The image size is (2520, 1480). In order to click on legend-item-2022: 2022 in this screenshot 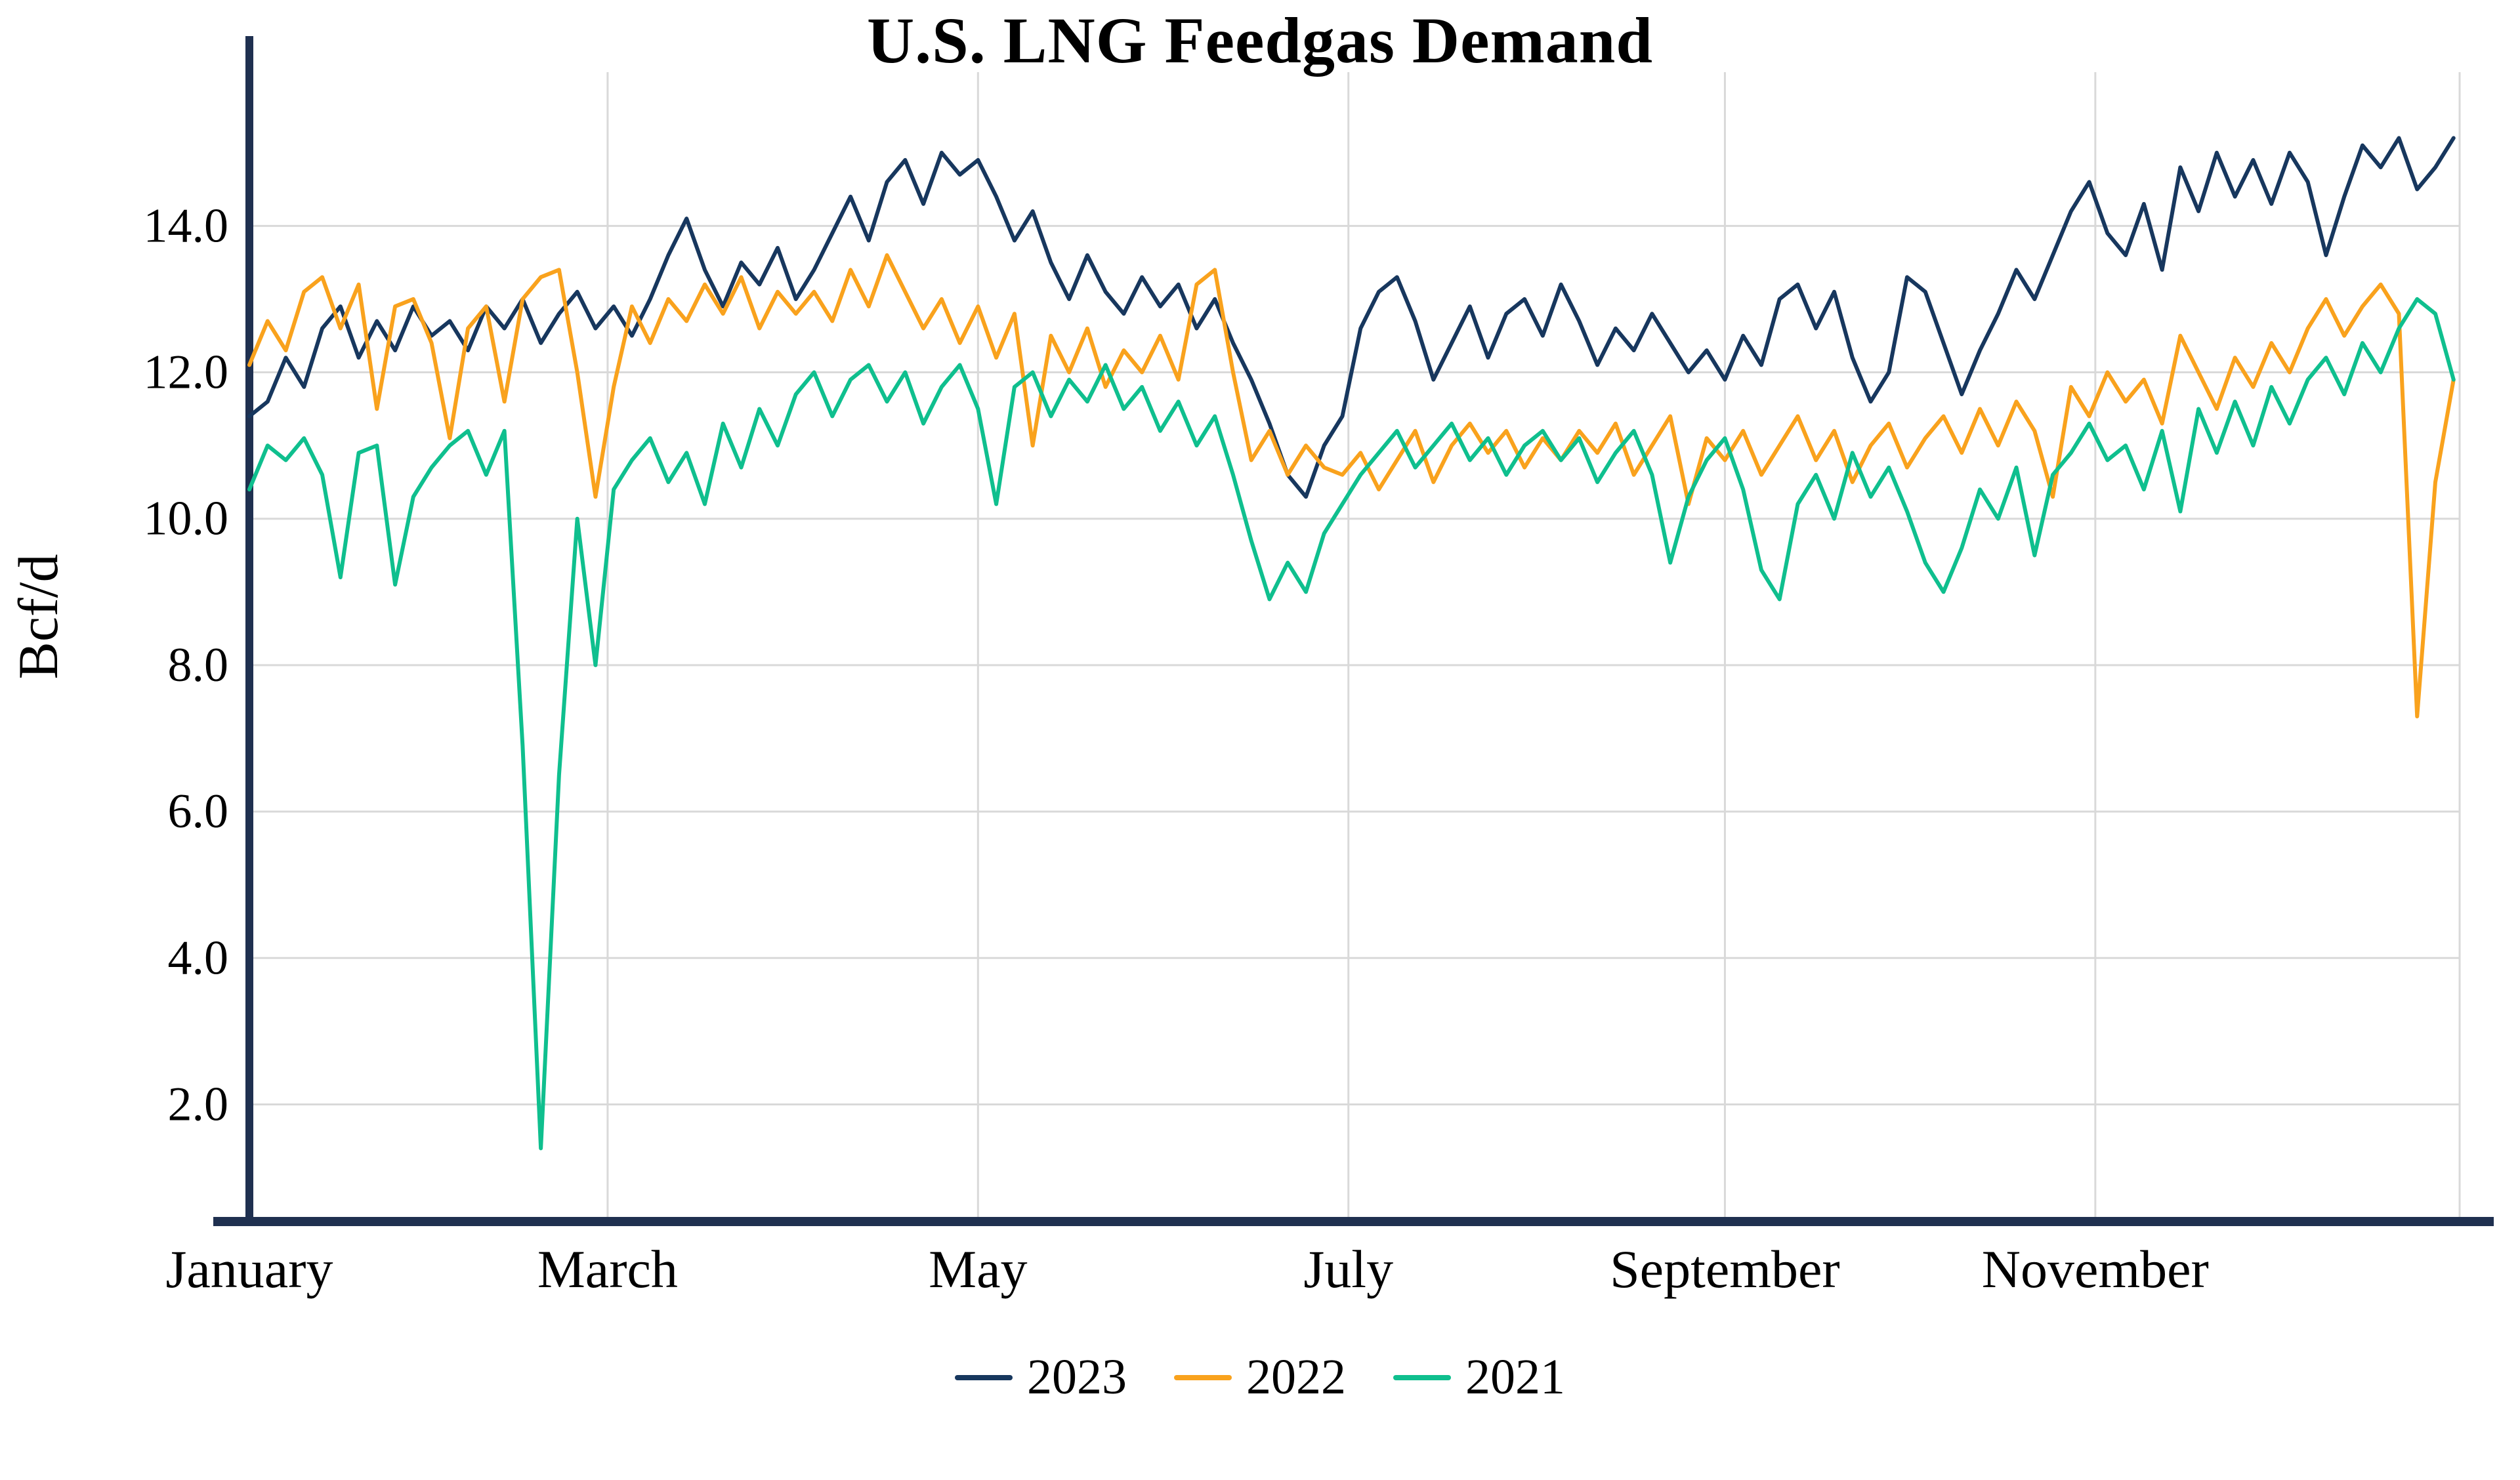, I will do `click(1260, 1377)`.